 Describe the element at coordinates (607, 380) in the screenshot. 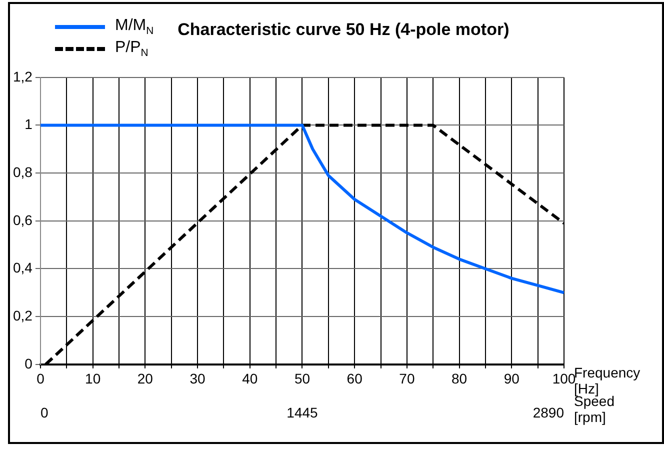

I see `x-axis-title: Frequency [Hz]` at that location.